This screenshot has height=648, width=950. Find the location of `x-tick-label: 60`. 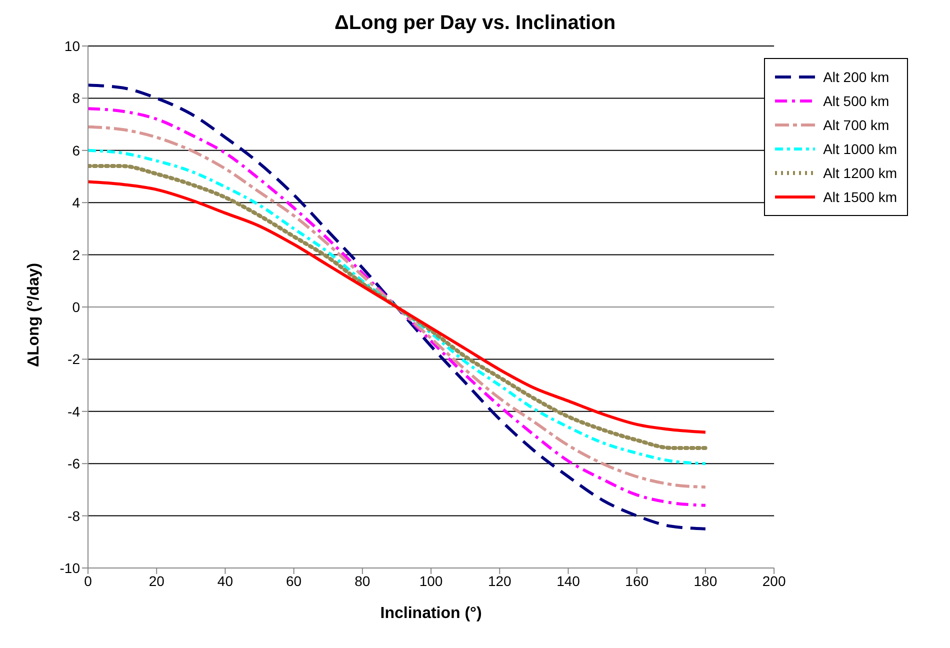

x-tick-label: 60 is located at coordinates (294, 580).